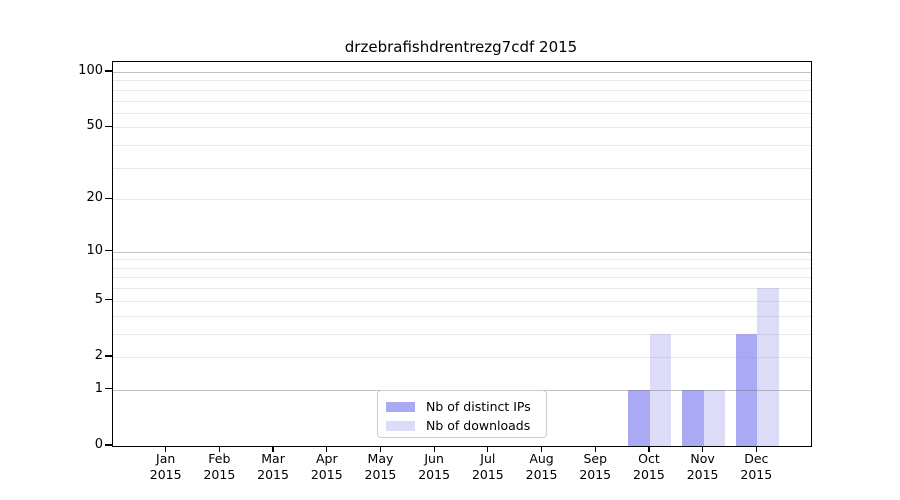 This screenshot has height=500, width=900. What do you see at coordinates (756, 466) in the screenshot?
I see `x-tick-label: Dec 2015` at bounding box center [756, 466].